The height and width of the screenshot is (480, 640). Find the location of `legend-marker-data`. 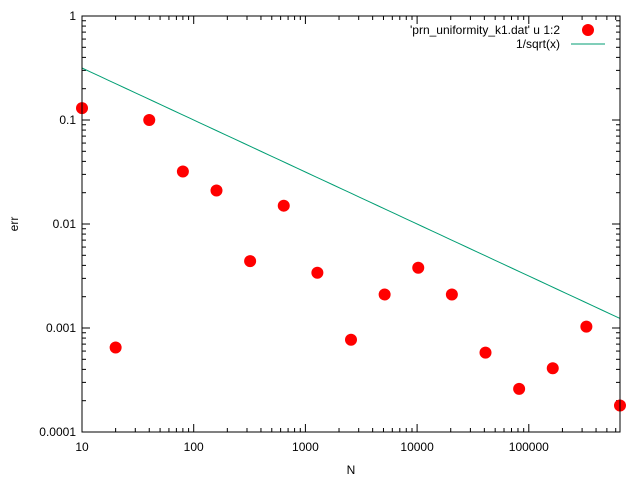

legend-marker-data is located at coordinates (588, 30).